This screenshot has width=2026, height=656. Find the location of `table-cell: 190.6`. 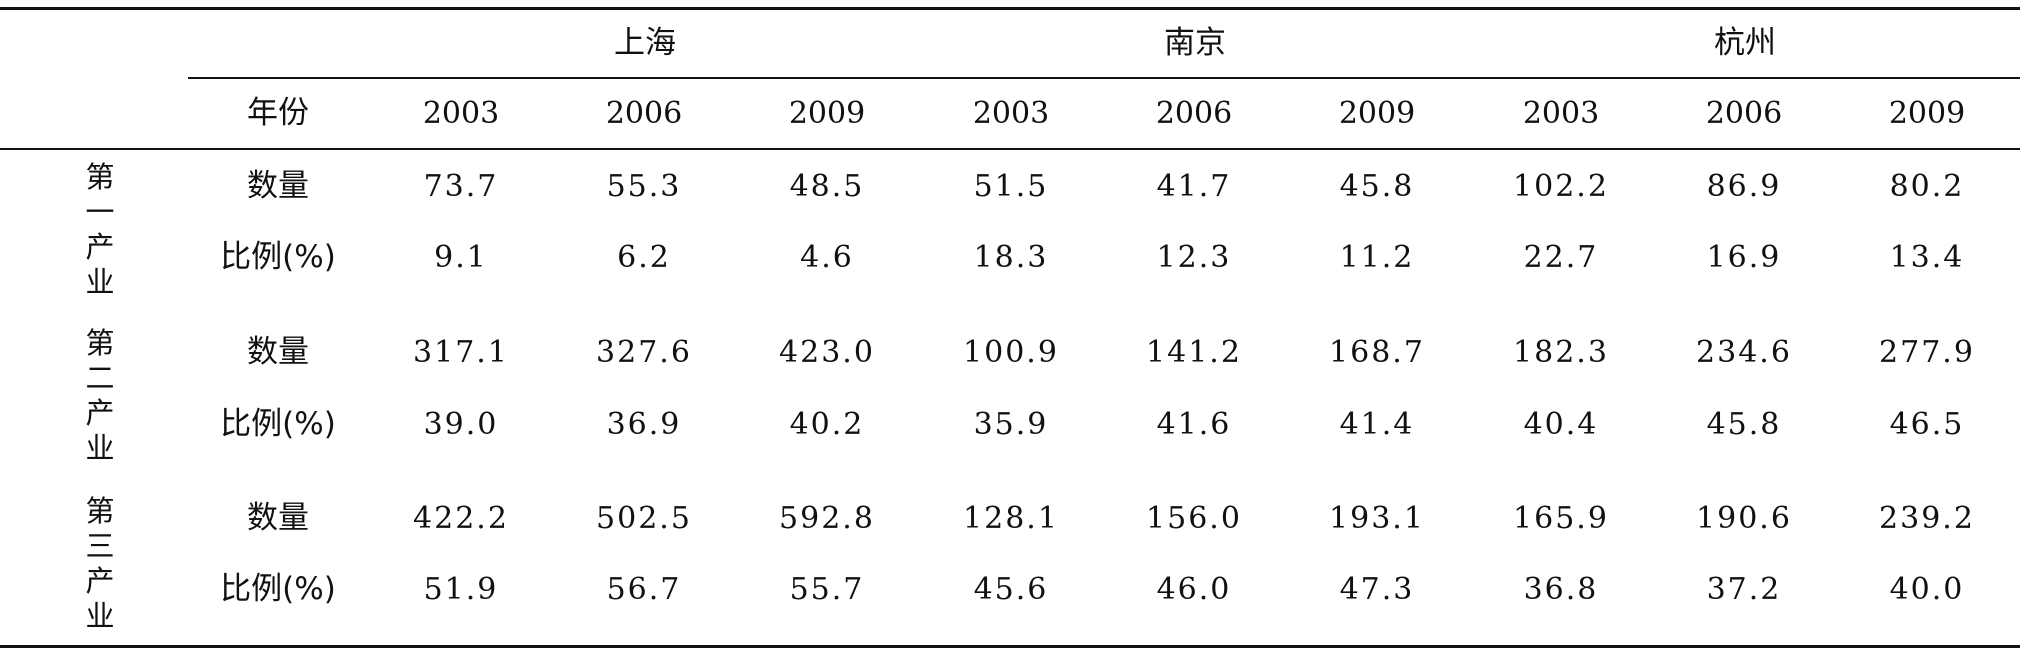

table-cell: 190.6 is located at coordinates (1744, 518).